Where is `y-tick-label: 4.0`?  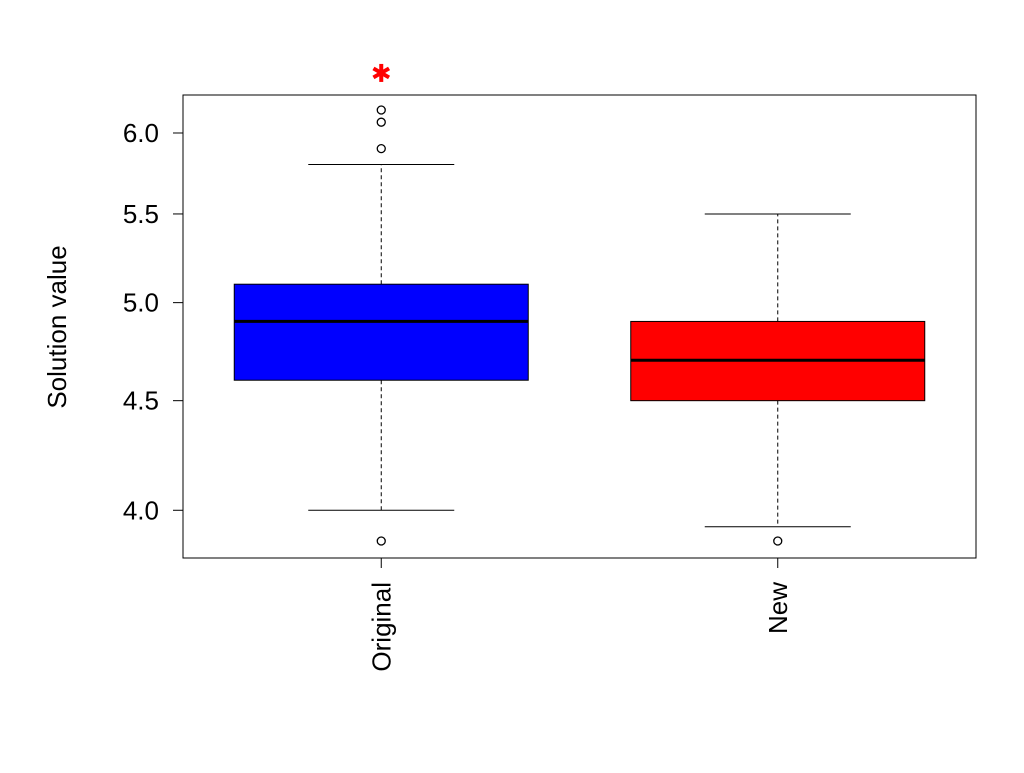 y-tick-label: 4.0 is located at coordinates (141, 510).